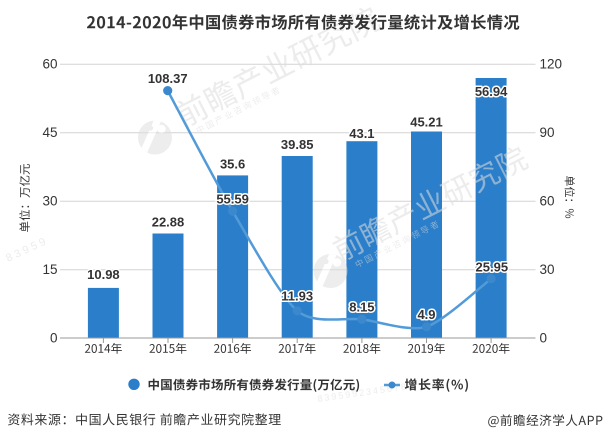 The height and width of the screenshot is (447, 604). What do you see at coordinates (547, 132) in the screenshot?
I see `svg-text: 90` at bounding box center [547, 132].